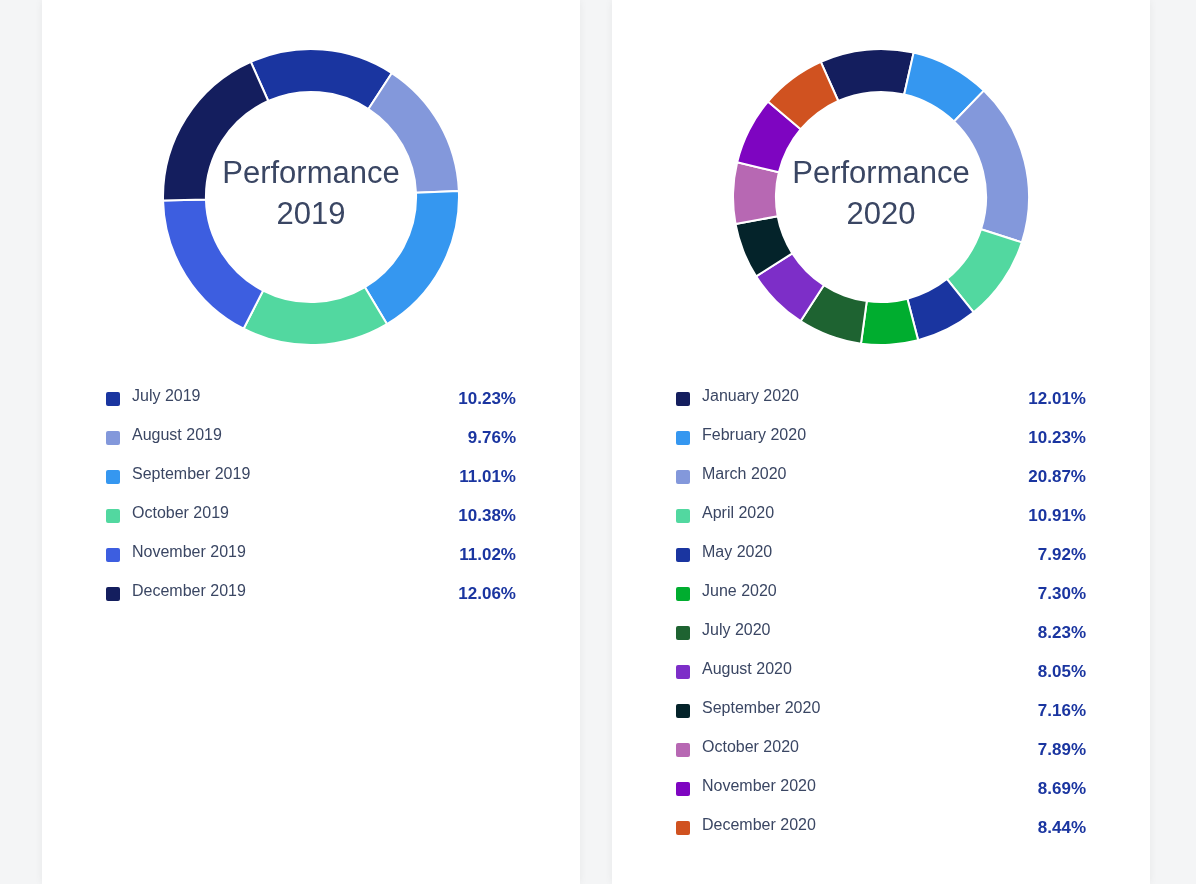 The height and width of the screenshot is (884, 1196). I want to click on legend-label: October 2020, so click(750, 747).